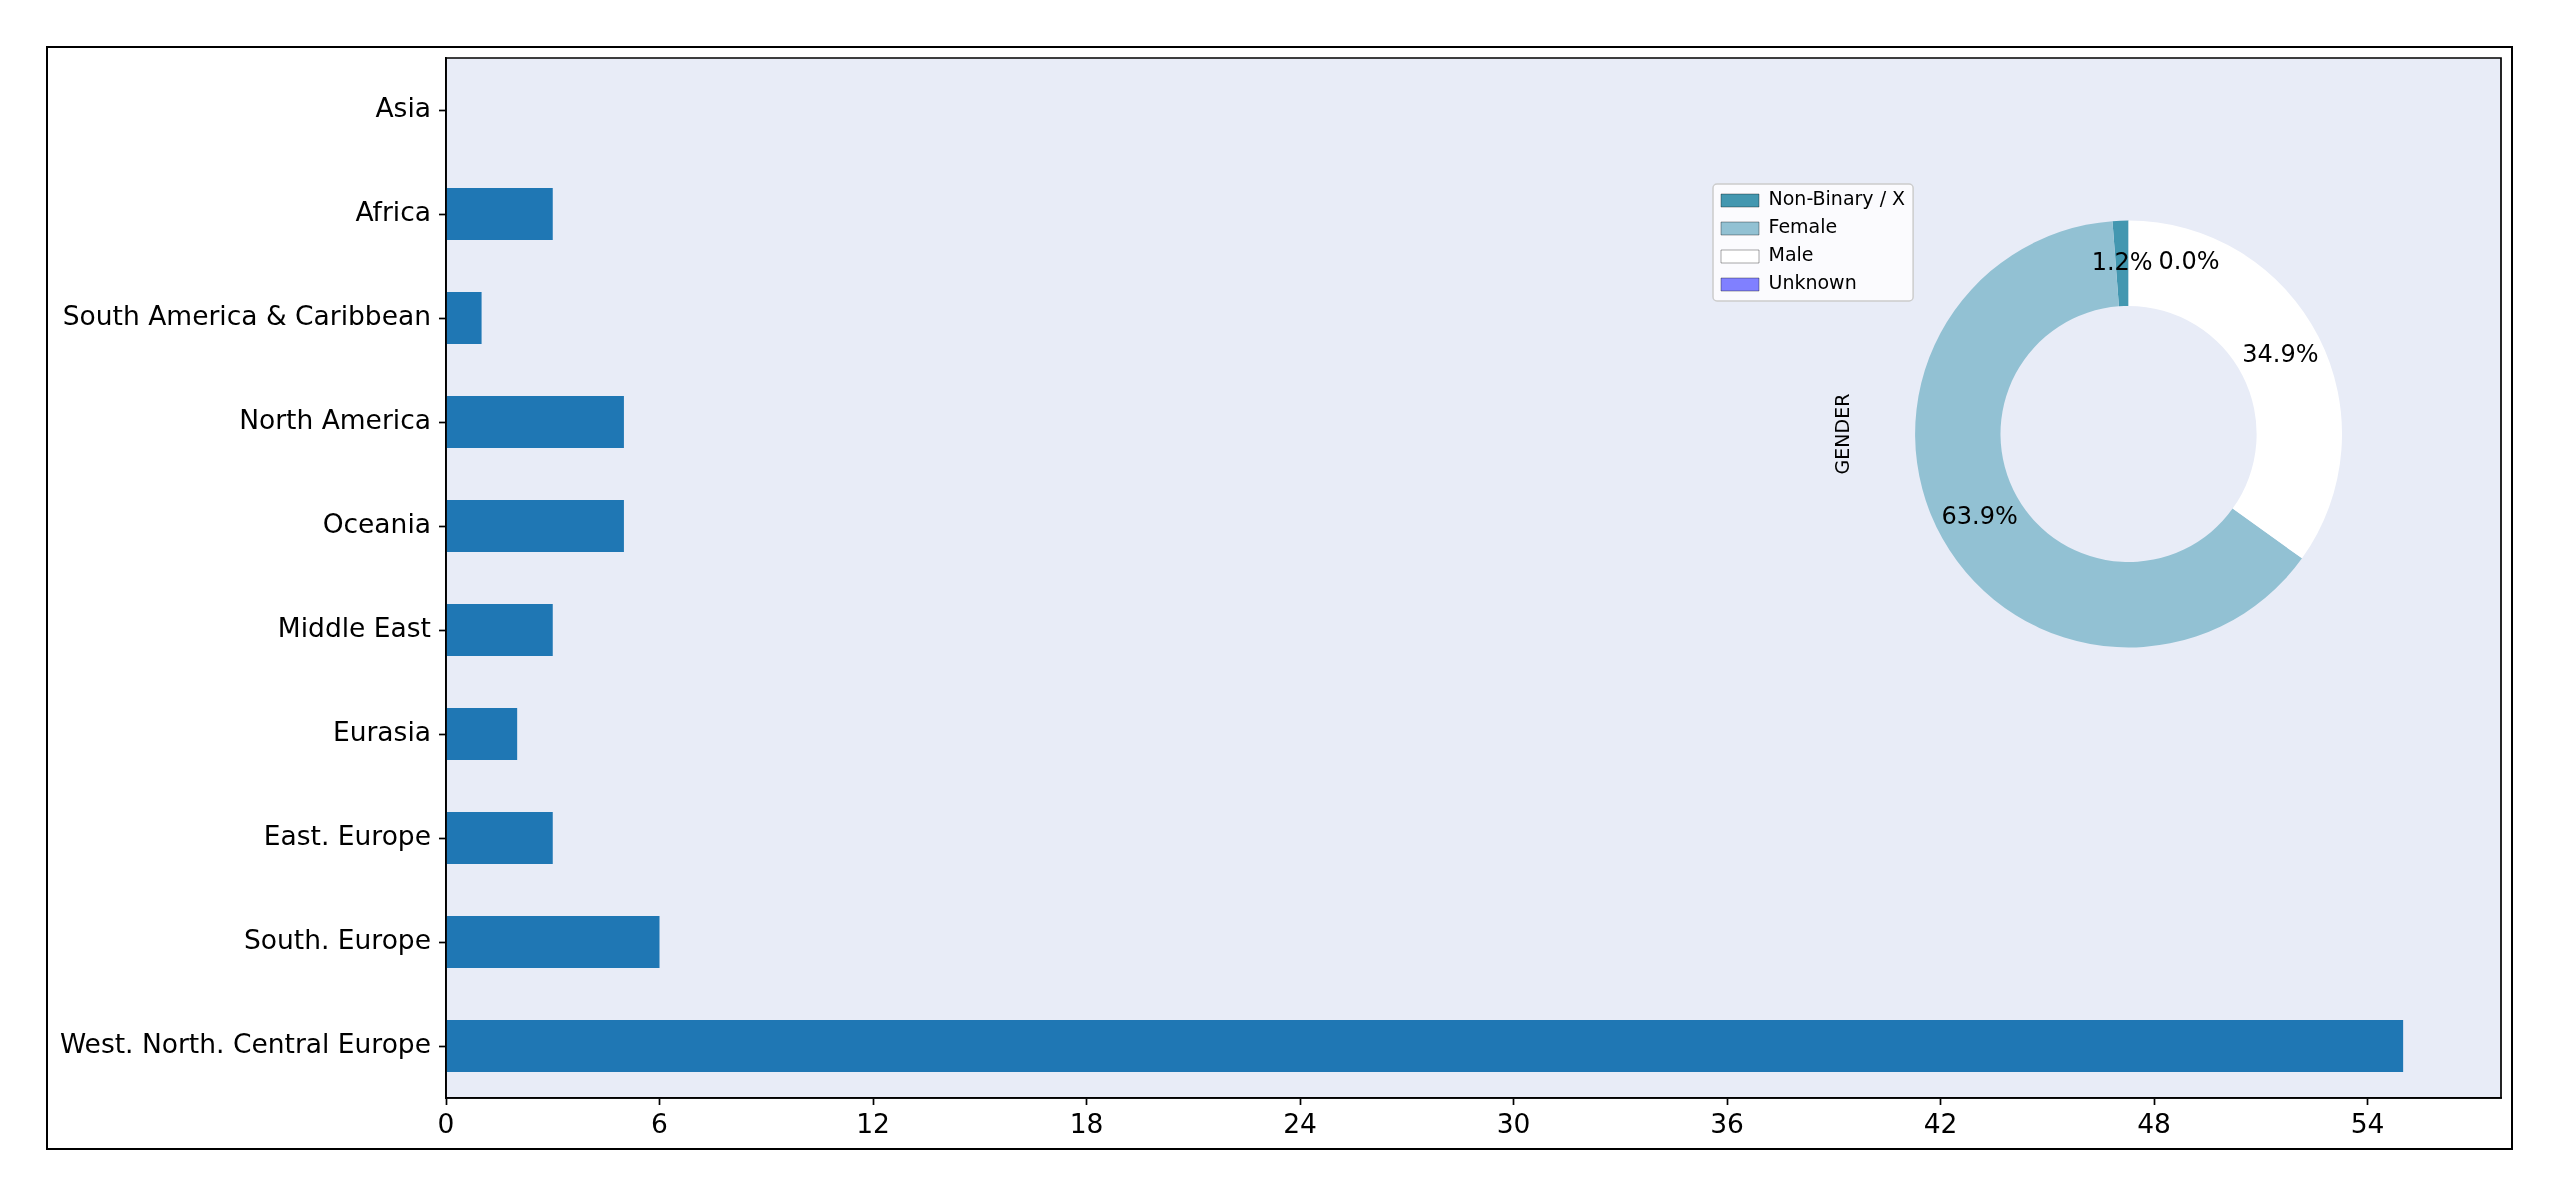 Image resolution: width=2560 pixels, height=1197 pixels. What do you see at coordinates (1979, 515) in the screenshot?
I see `data-label: 63.9%` at bounding box center [1979, 515].